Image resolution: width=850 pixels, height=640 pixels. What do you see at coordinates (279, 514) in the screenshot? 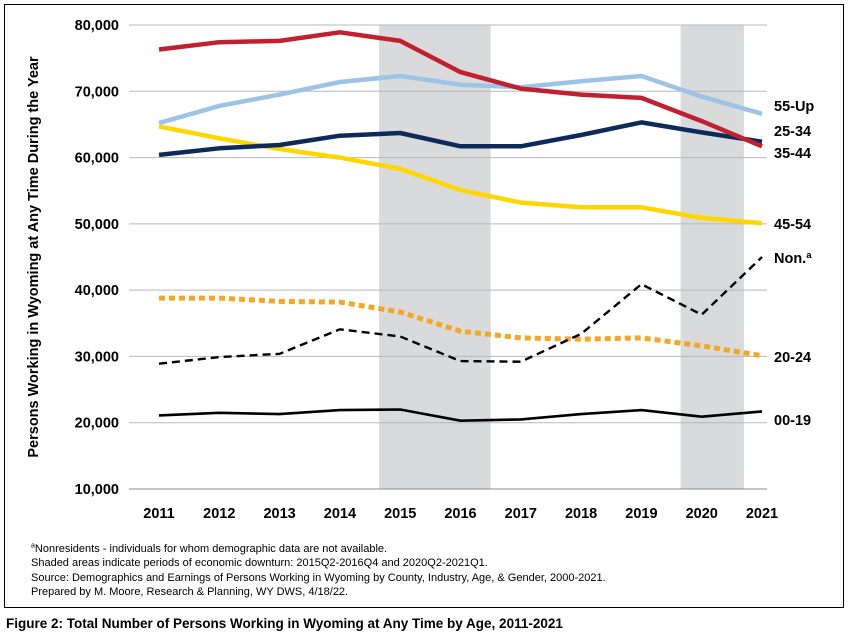
I see `x-tick-label: 2013` at bounding box center [279, 514].